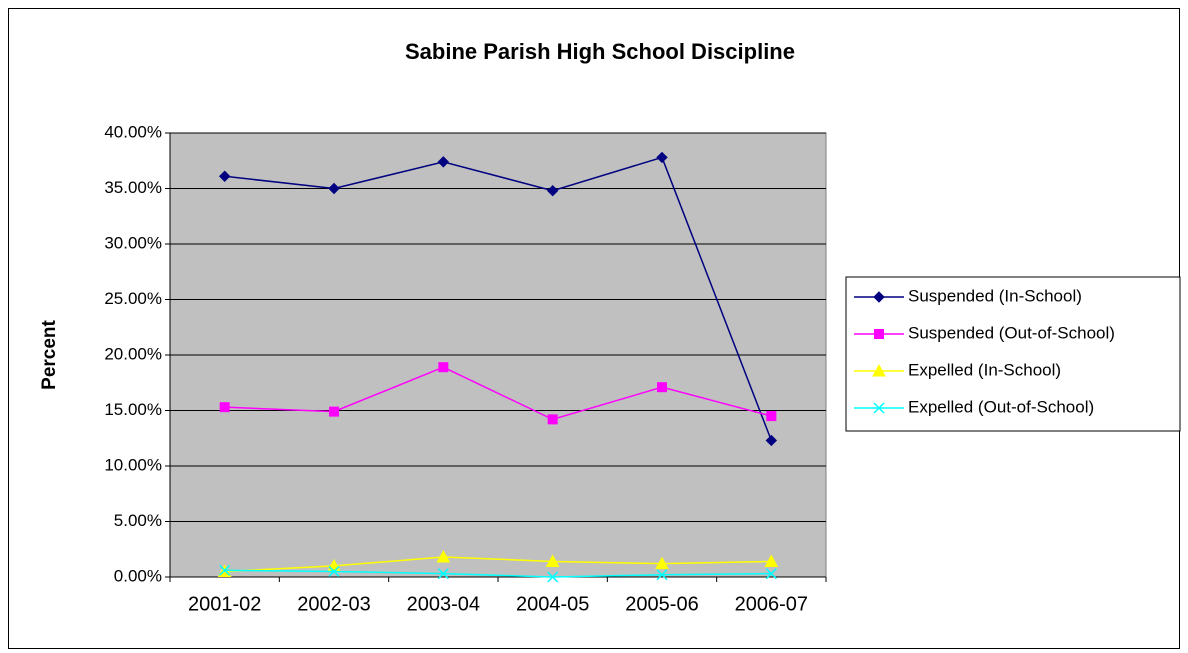 The height and width of the screenshot is (653, 1188). Describe the element at coordinates (443, 604) in the screenshot. I see `x-tick-label: 2003-04` at that location.